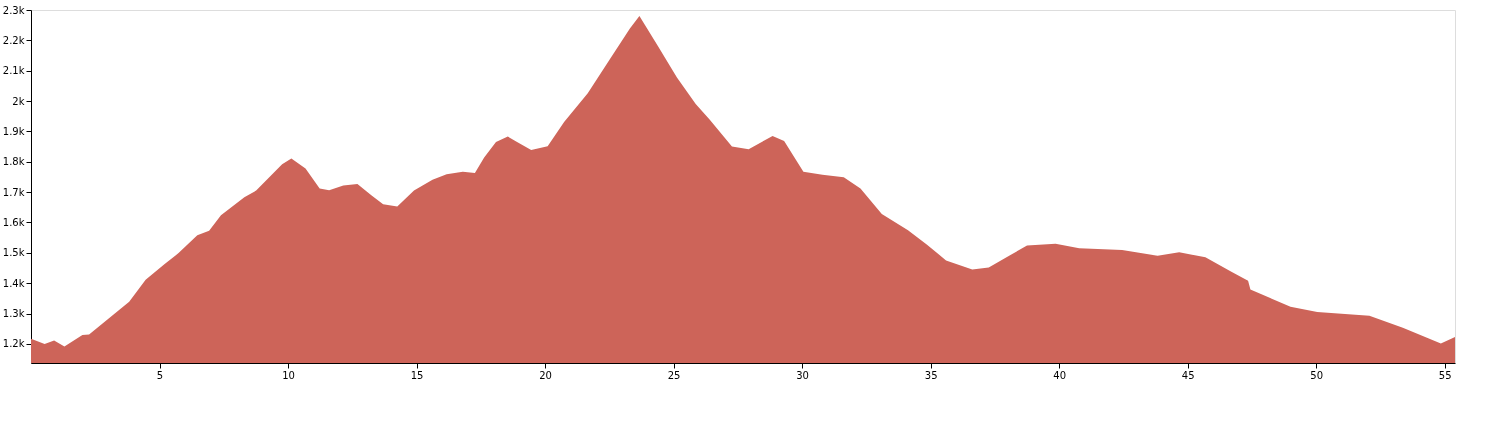  Describe the element at coordinates (13, 192) in the screenshot. I see `y-tick-label: 1.7k` at that location.